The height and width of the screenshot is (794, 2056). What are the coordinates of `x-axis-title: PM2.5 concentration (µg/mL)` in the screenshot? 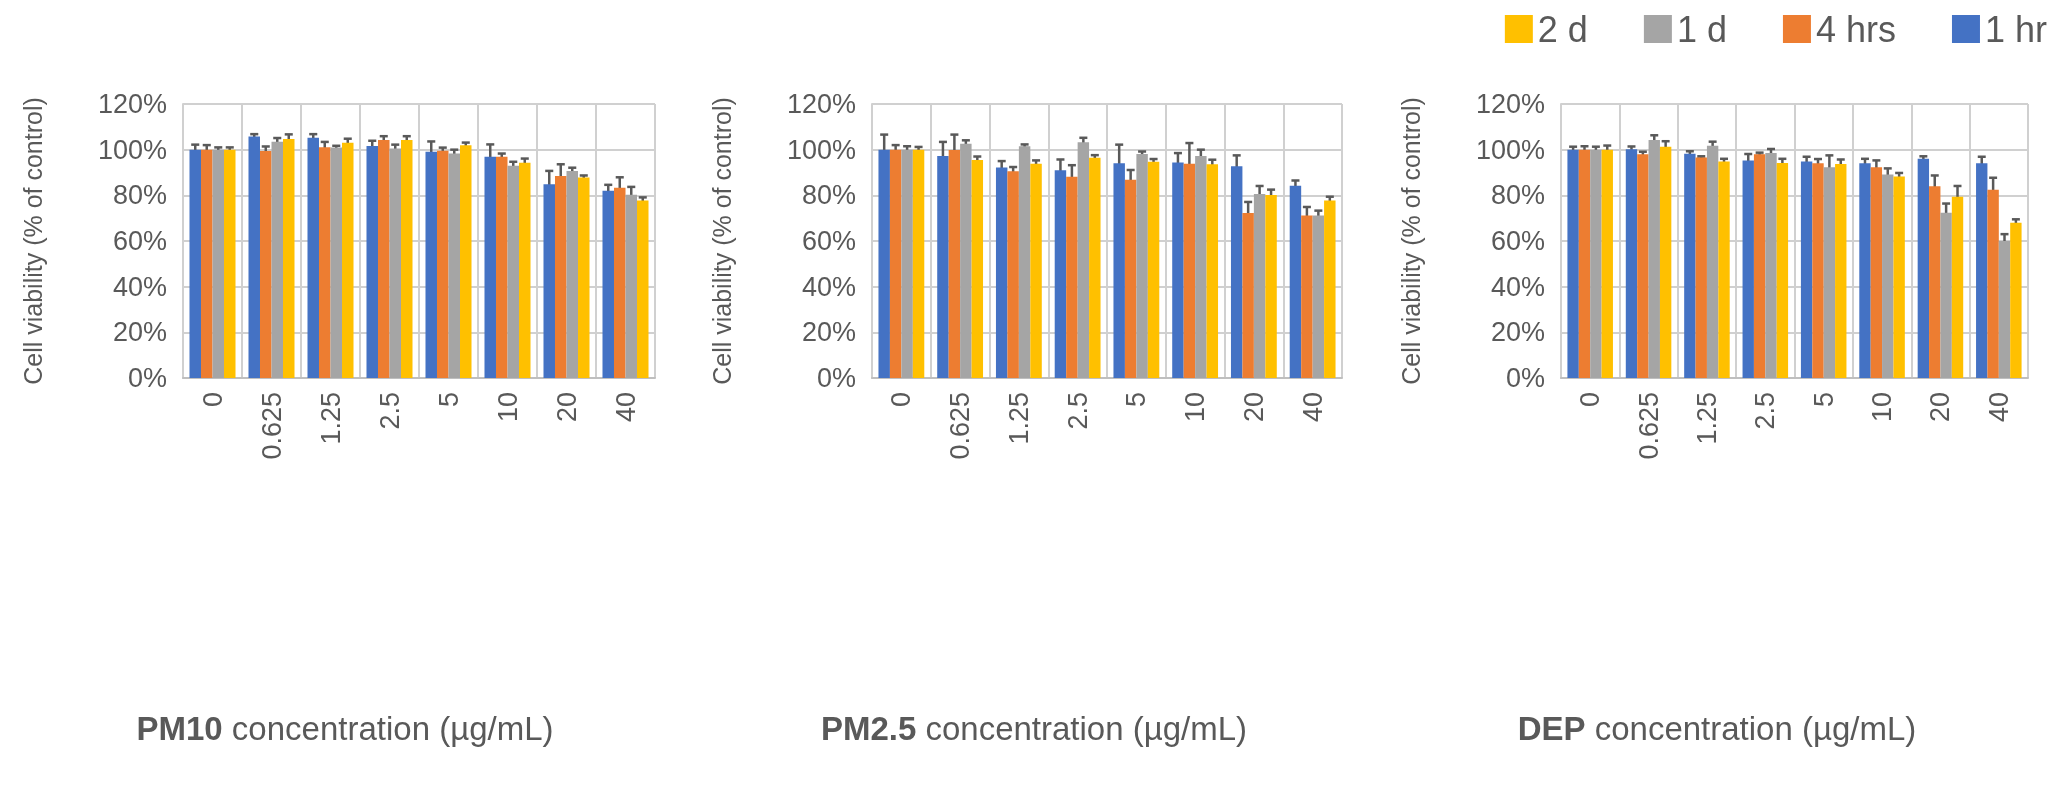 It's located at (1034, 728).